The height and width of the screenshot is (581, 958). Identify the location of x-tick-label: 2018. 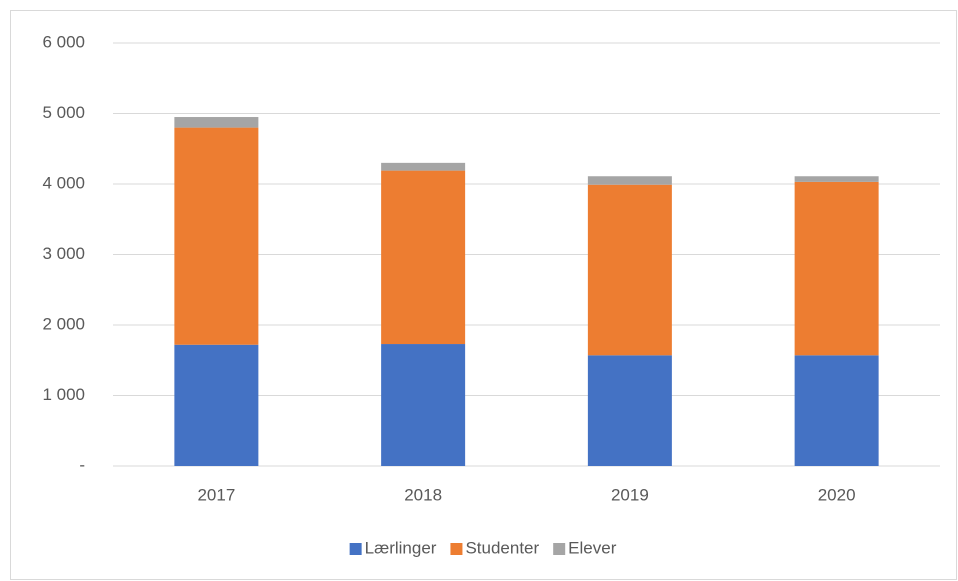
(423, 494).